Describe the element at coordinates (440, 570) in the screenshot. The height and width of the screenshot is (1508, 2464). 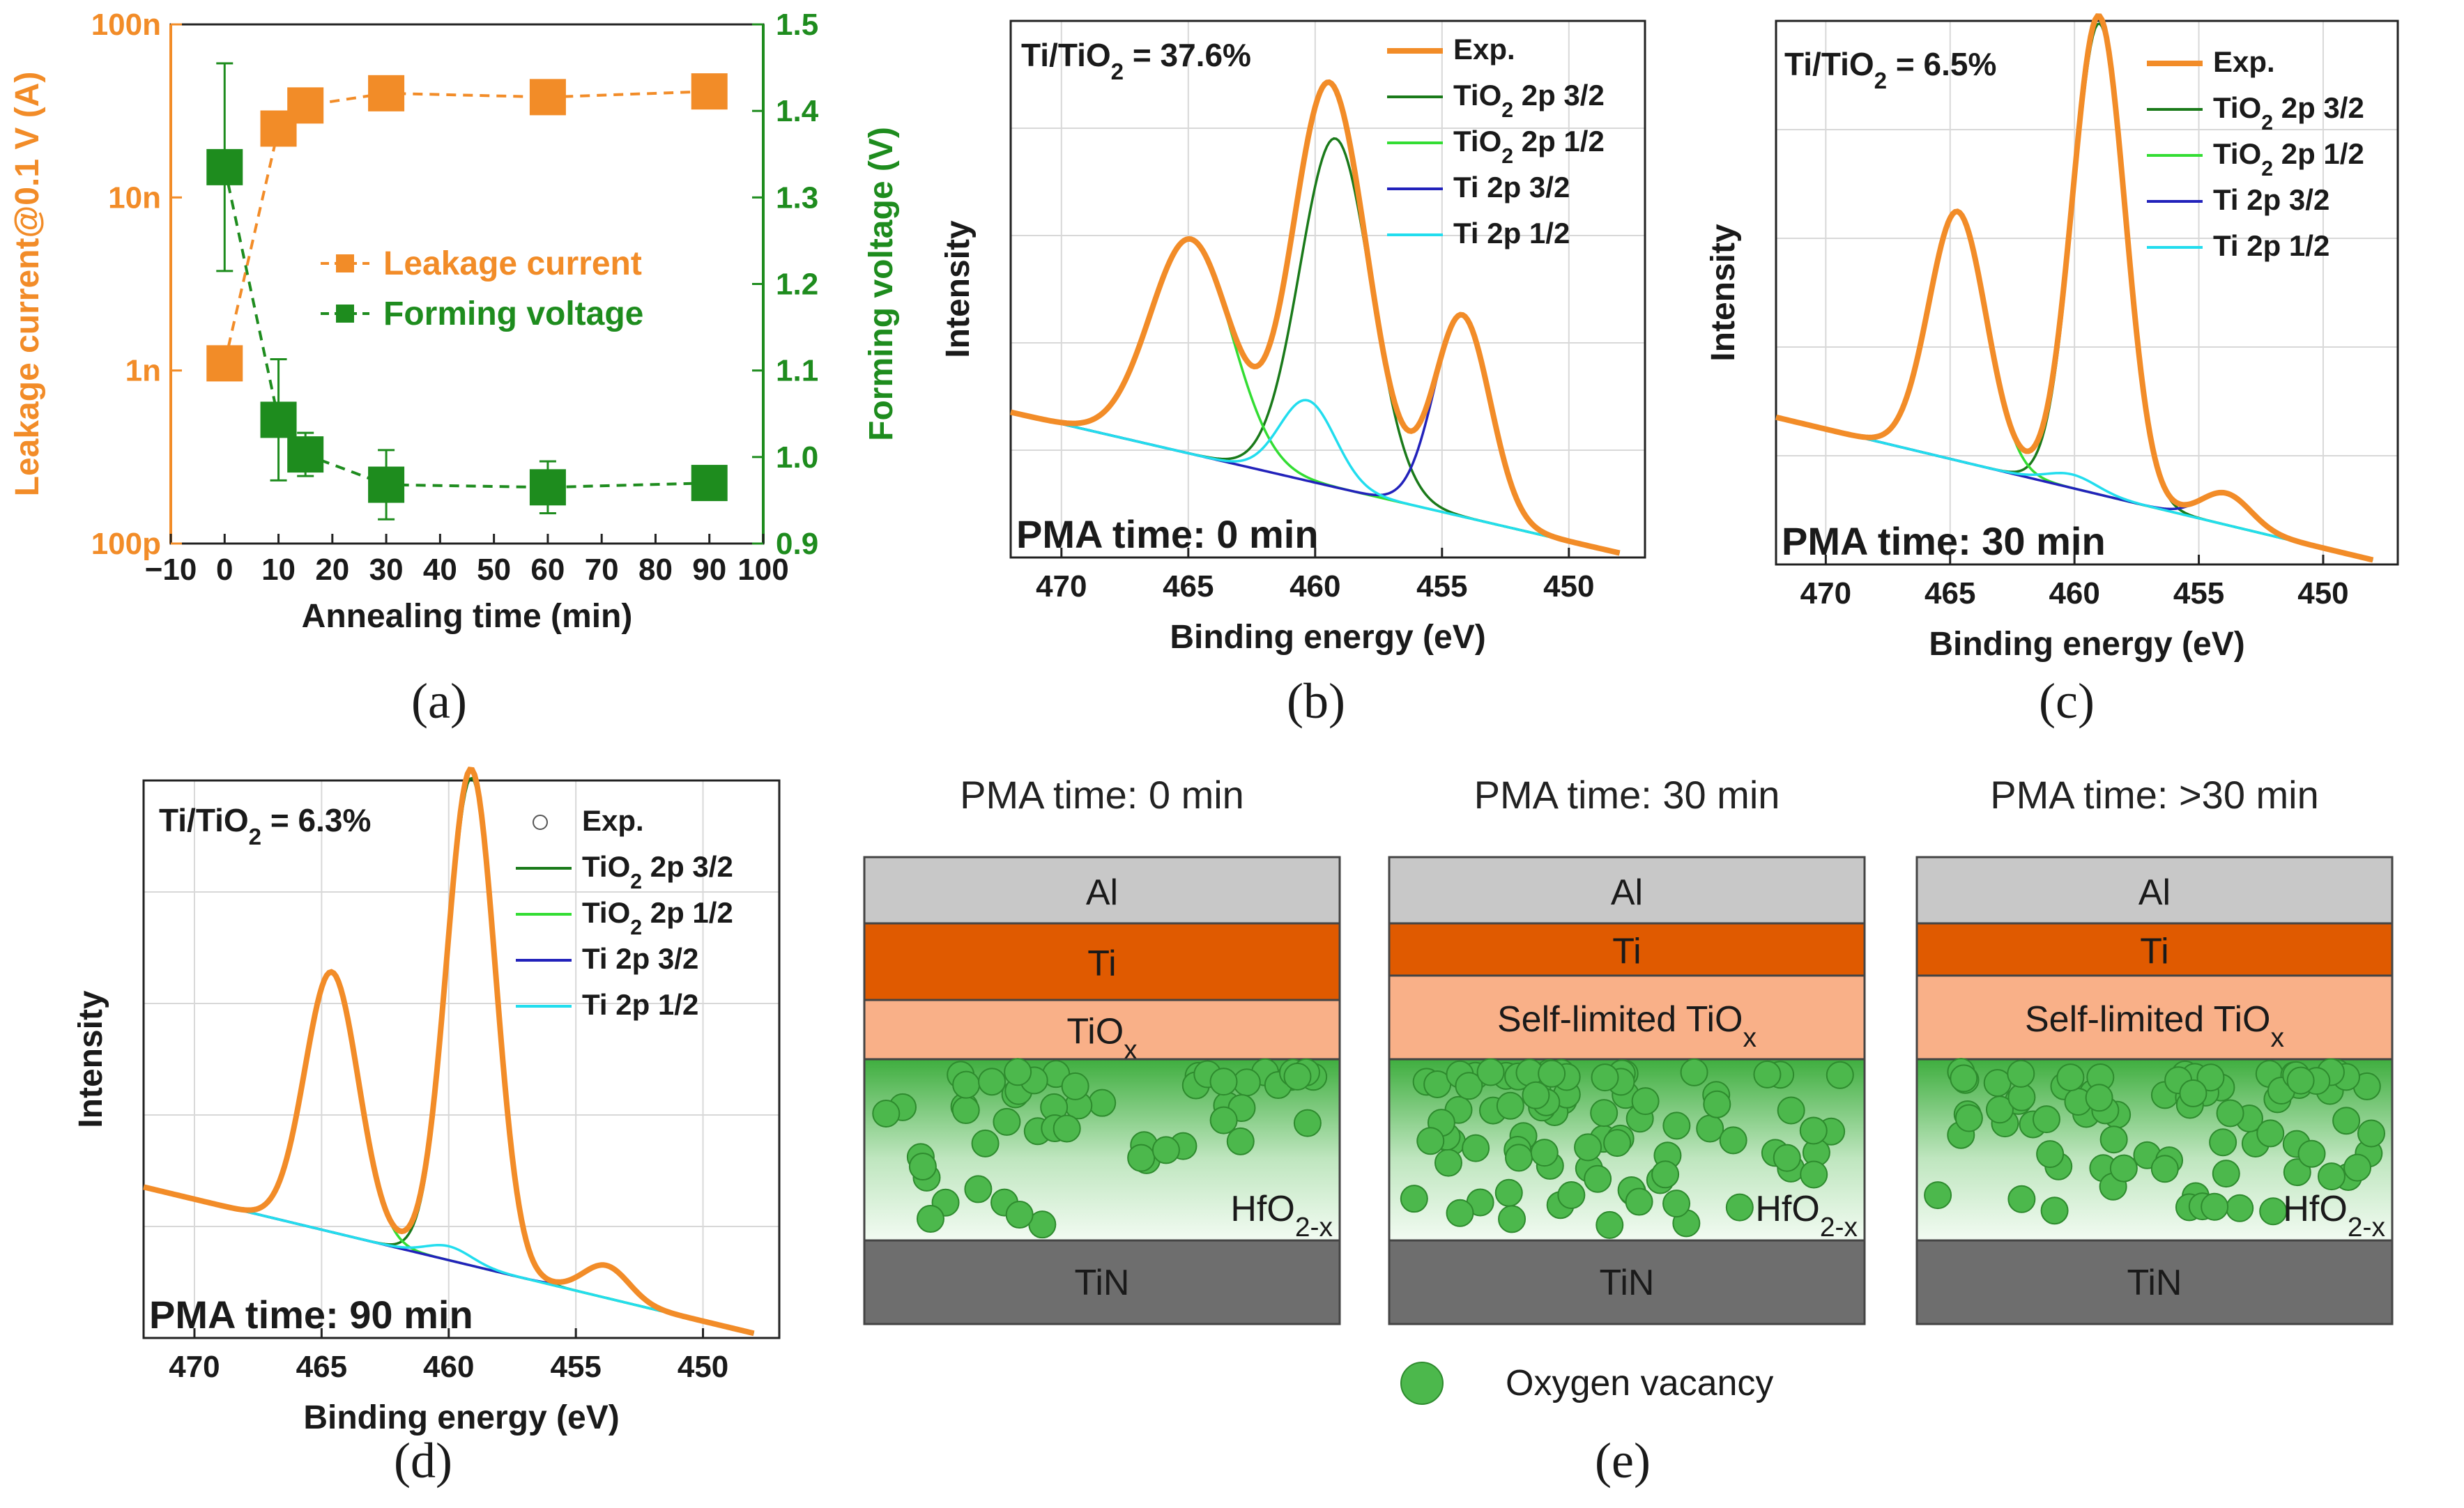
I see `x-tick-label: 40` at that location.